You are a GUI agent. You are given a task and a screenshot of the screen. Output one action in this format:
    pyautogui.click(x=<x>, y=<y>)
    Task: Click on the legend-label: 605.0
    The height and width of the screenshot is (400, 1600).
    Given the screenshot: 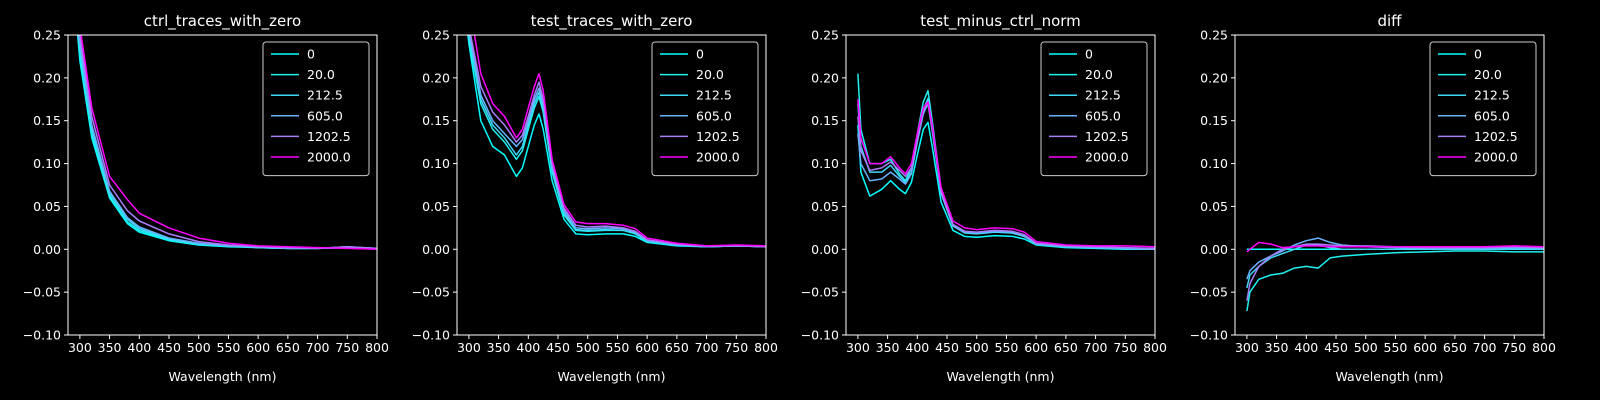 What is the action you would take?
    pyautogui.click(x=1103, y=115)
    